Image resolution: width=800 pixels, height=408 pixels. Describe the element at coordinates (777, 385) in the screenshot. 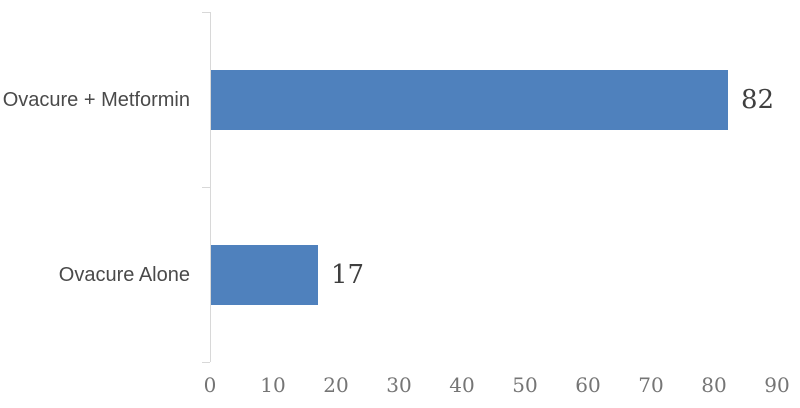

I see `x-tick-label: 90` at that location.